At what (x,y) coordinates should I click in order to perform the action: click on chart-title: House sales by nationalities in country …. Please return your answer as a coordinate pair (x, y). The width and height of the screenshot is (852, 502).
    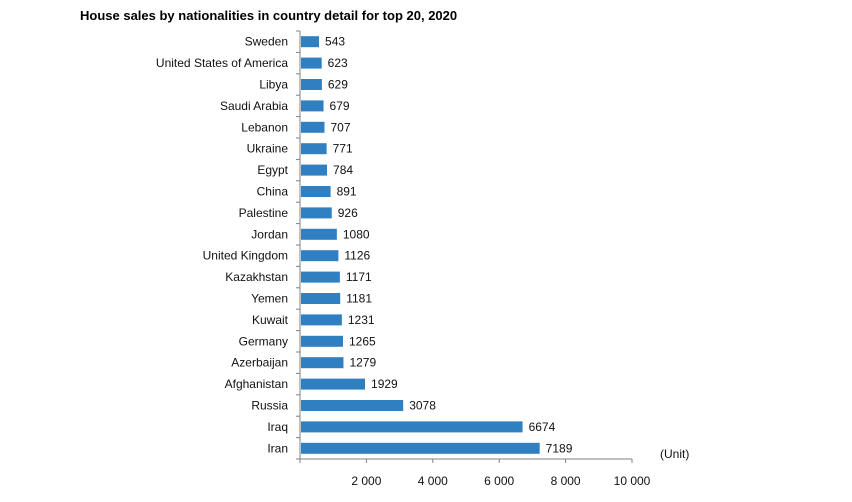
    Looking at the image, I should click on (269, 15).